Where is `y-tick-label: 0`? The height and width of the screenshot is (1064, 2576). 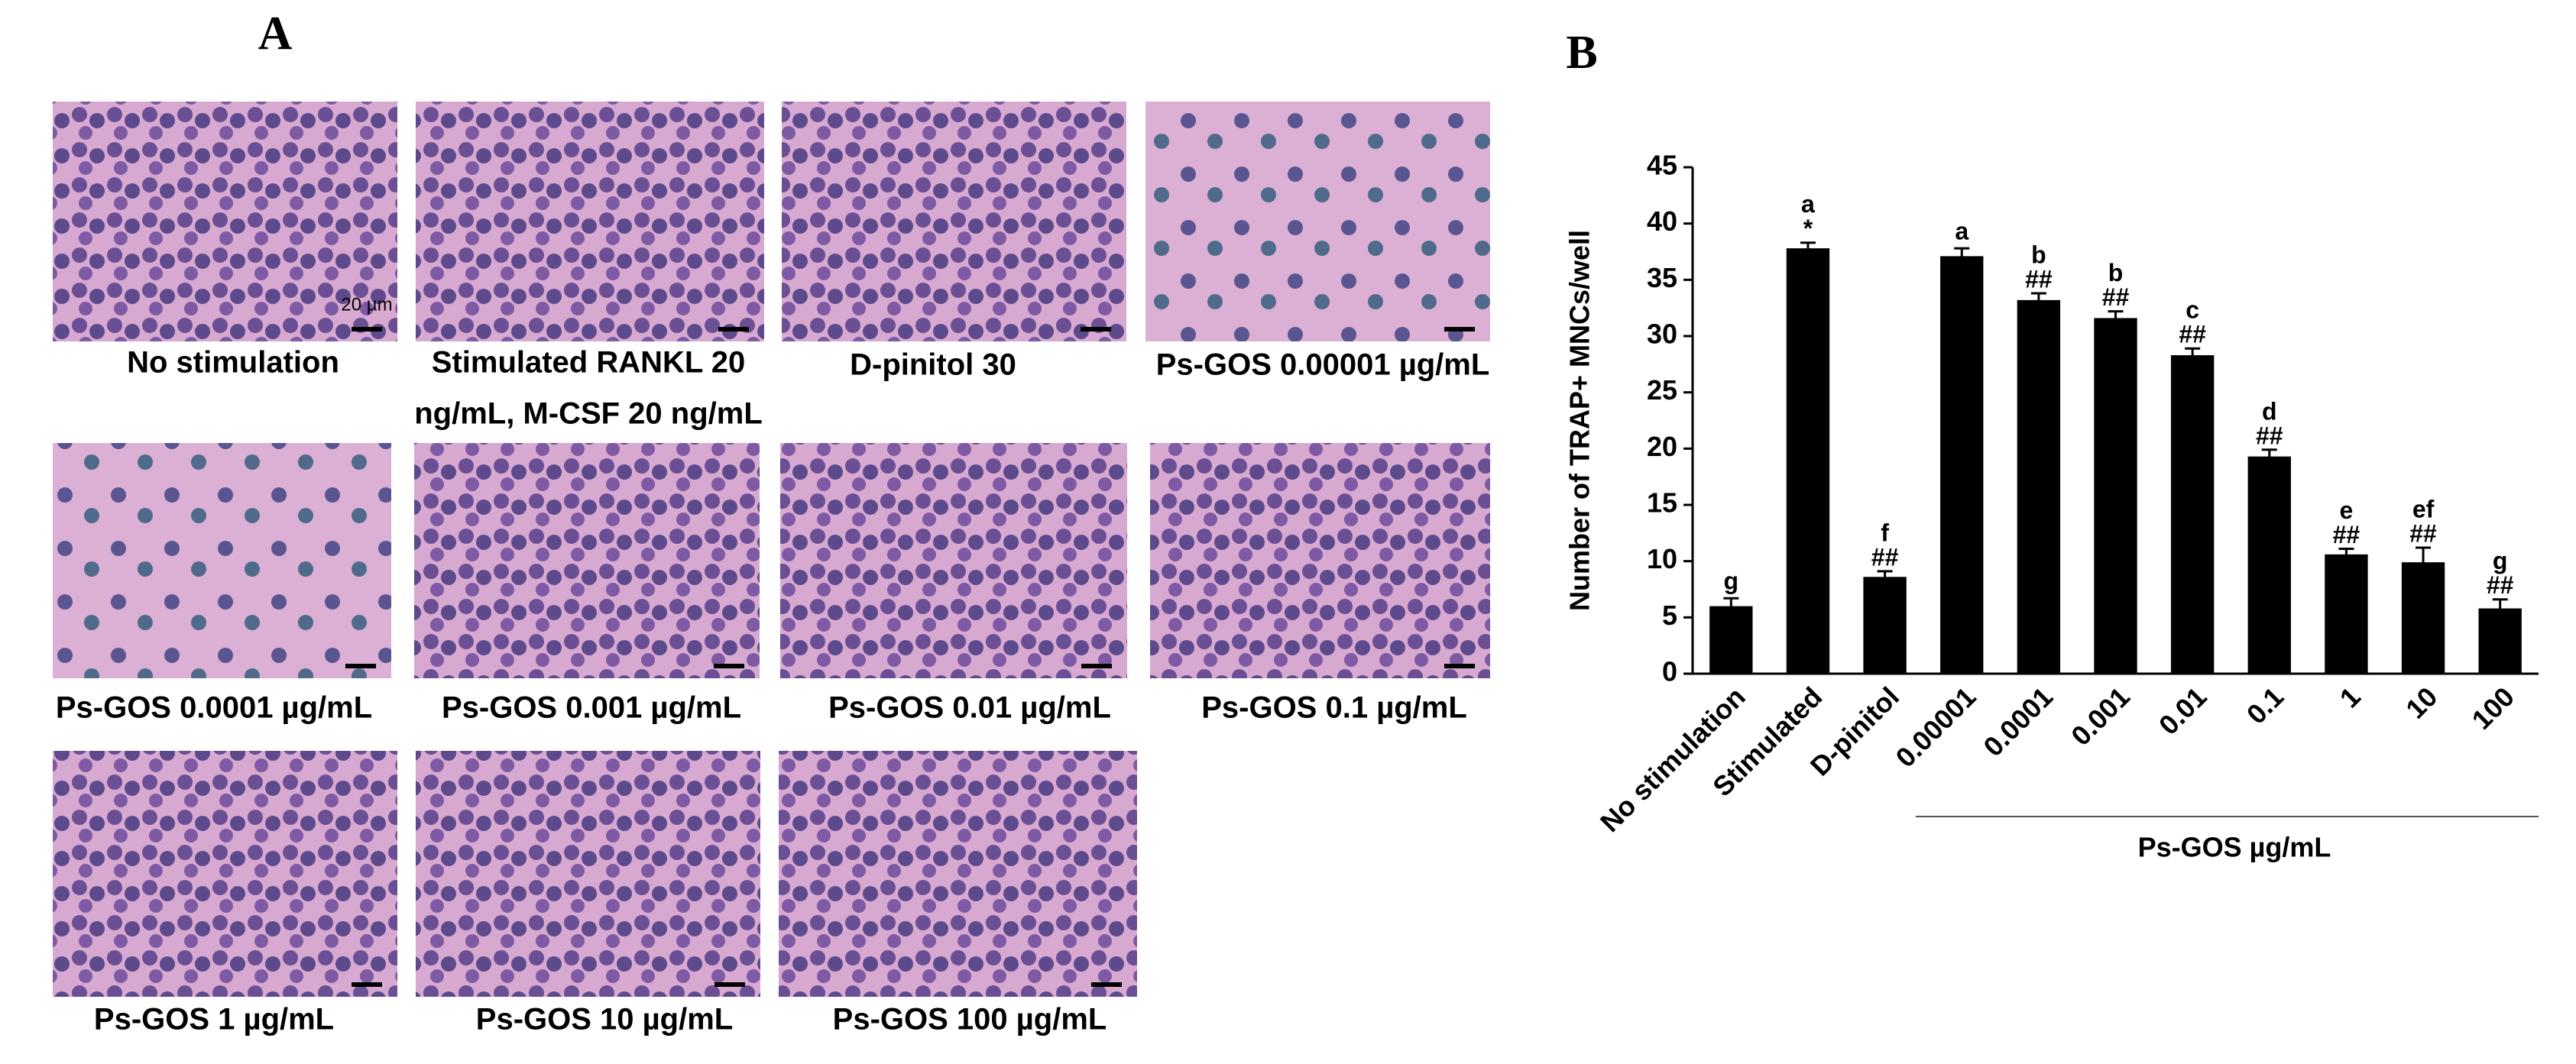 y-tick-label: 0 is located at coordinates (1669, 671).